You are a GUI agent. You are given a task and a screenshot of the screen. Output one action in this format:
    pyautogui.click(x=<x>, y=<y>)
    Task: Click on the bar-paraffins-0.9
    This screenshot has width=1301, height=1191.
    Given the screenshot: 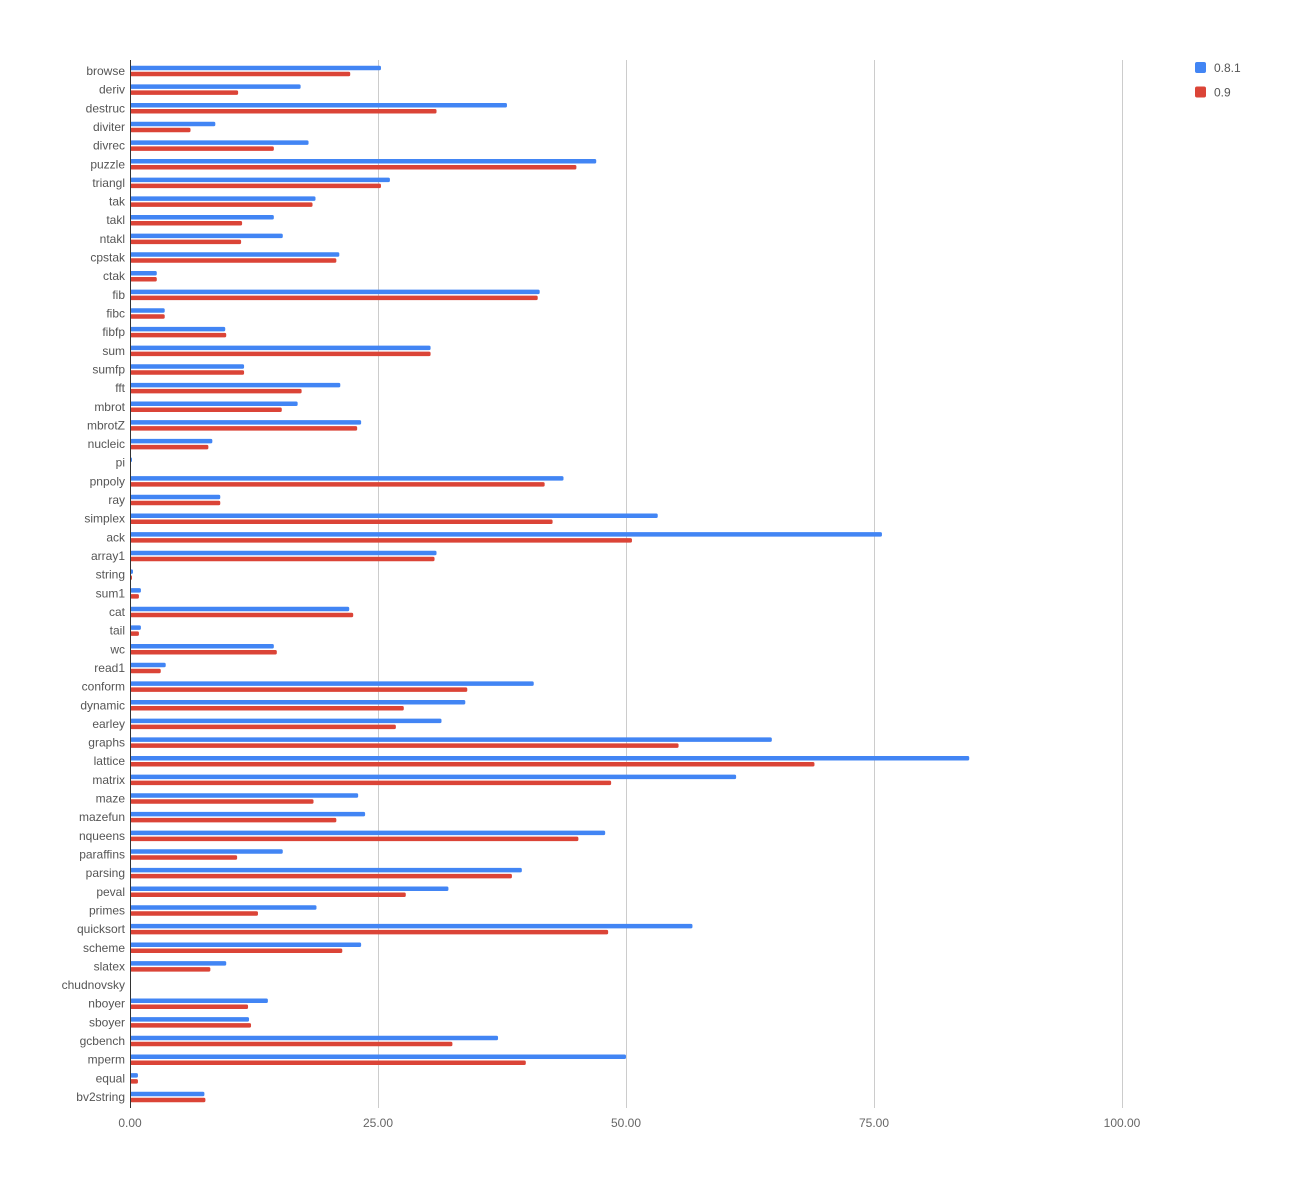 What is the action you would take?
    pyautogui.click(x=184, y=857)
    